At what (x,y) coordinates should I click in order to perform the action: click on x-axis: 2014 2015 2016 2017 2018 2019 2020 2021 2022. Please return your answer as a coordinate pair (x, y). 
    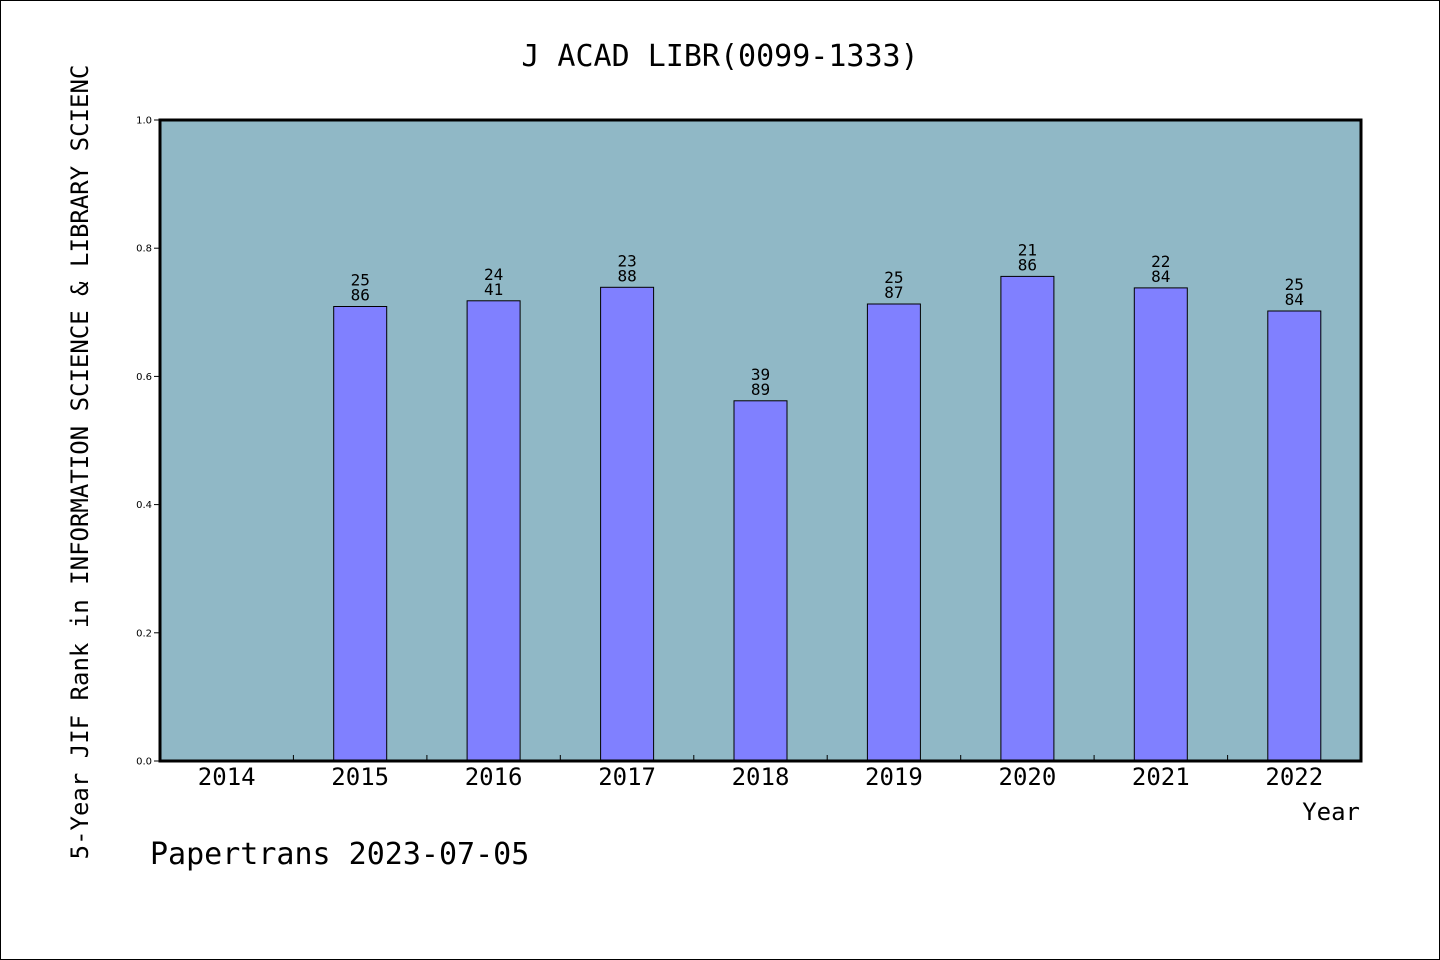
    Looking at the image, I should click on (760, 773).